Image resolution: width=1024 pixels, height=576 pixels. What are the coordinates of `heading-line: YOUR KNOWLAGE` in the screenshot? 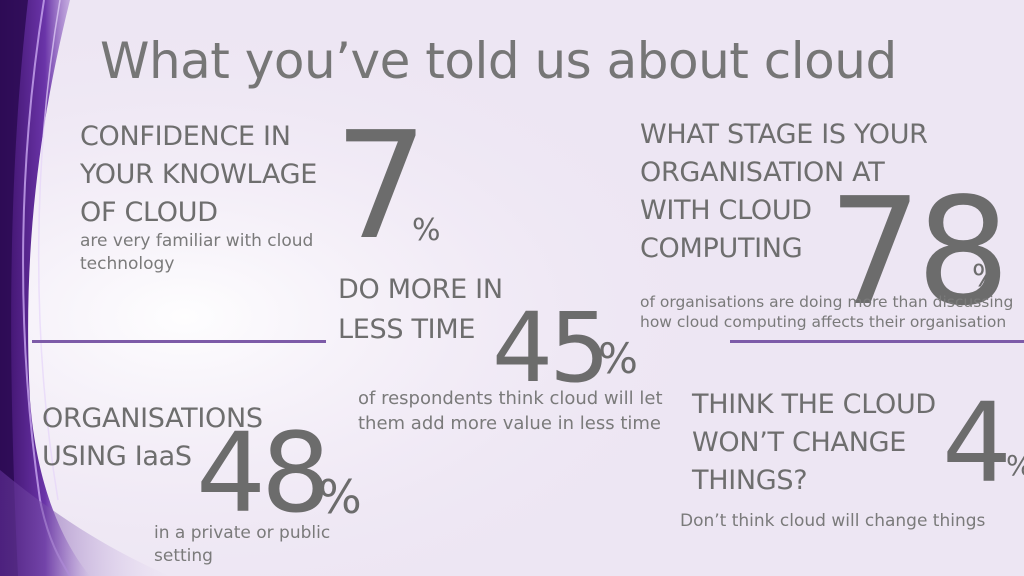 It's located at (198, 174).